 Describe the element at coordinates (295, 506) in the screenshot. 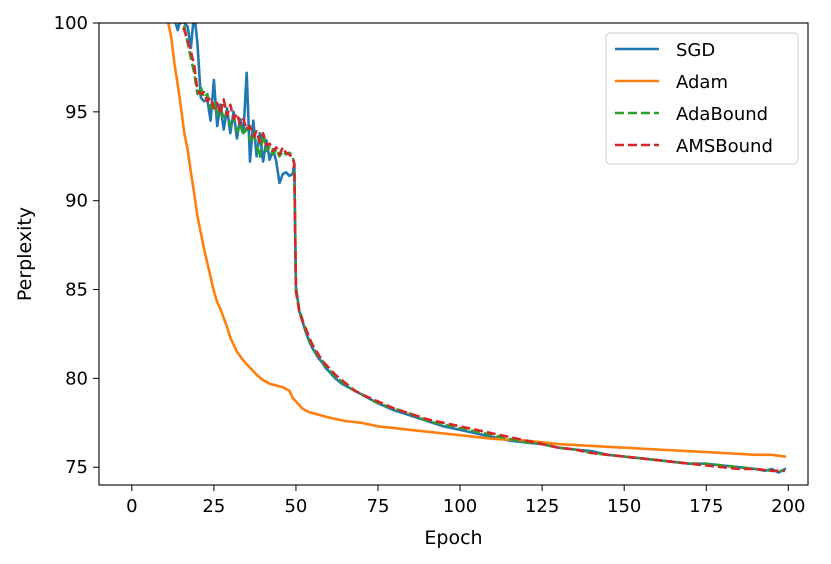

I see `x-tick-label: 50` at that location.